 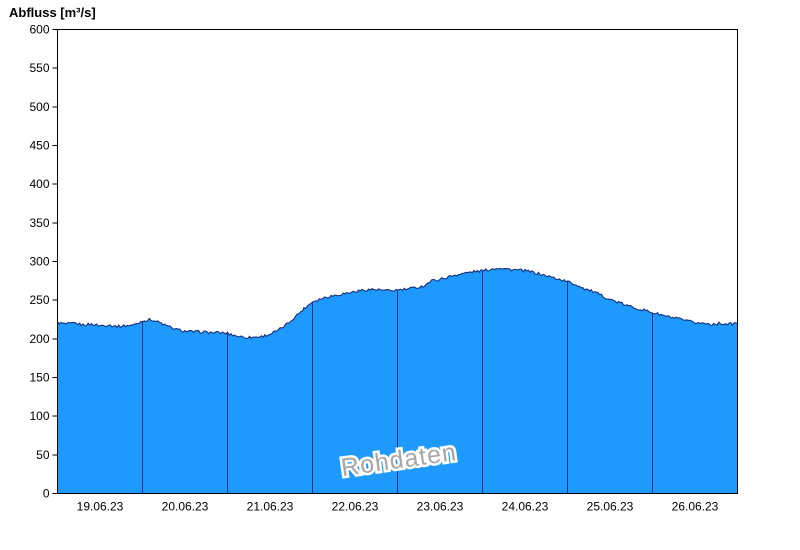 I want to click on y-tick-label: 250, so click(x=39, y=300).